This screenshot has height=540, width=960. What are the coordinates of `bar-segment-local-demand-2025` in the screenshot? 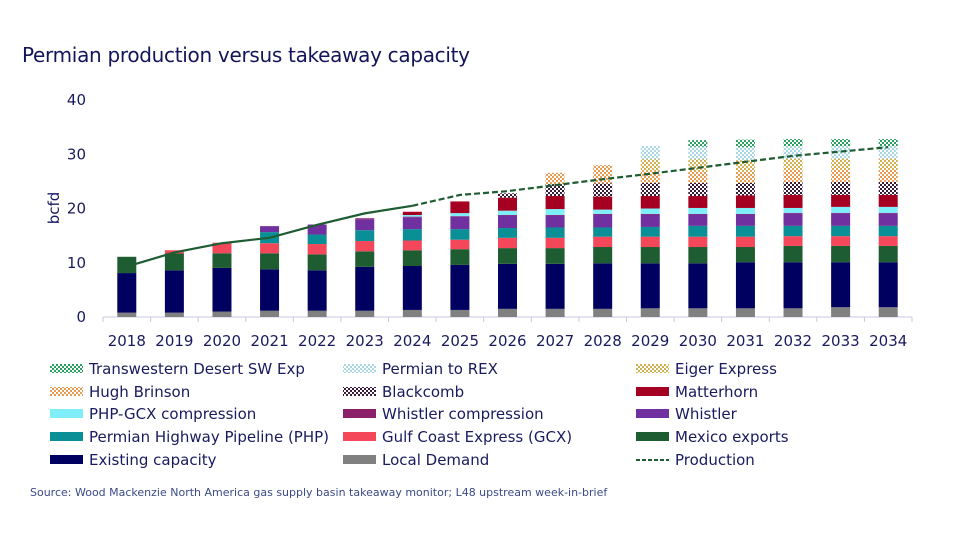 It's located at (460, 313).